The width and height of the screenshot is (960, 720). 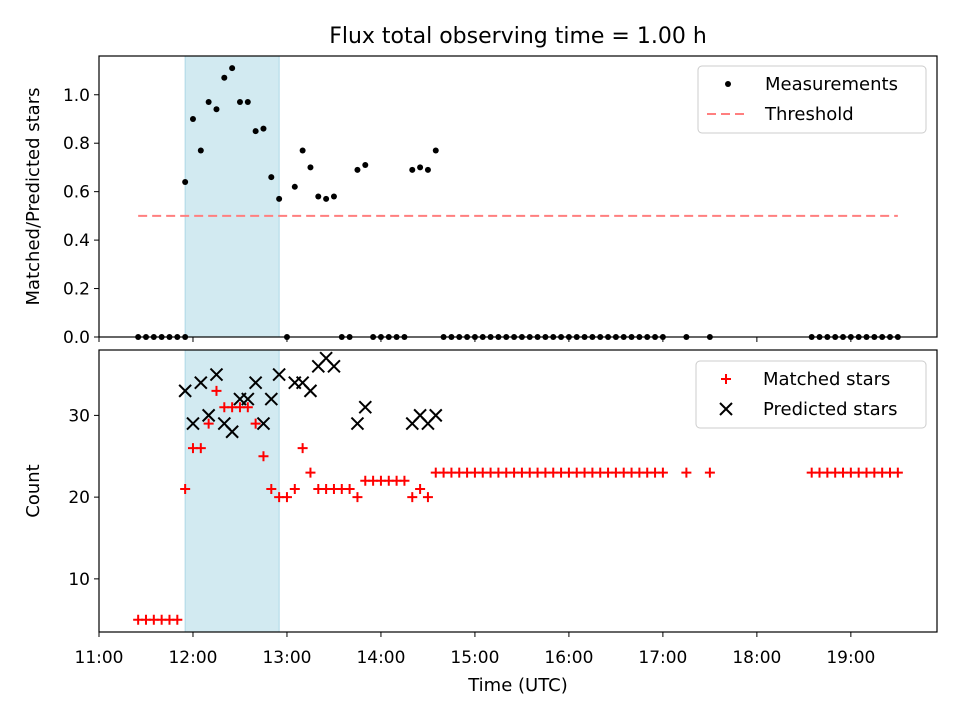 What do you see at coordinates (286, 658) in the screenshot?
I see `x-tick-label: 13:00` at bounding box center [286, 658].